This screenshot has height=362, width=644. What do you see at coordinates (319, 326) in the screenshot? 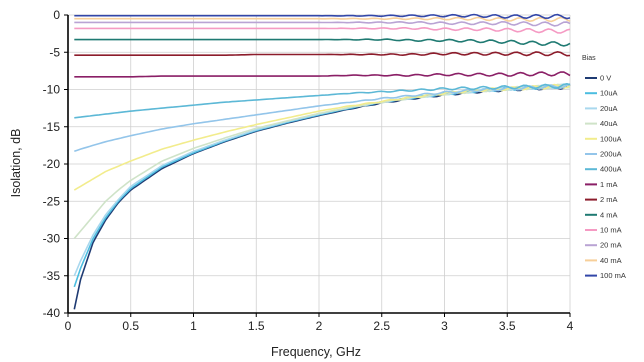
I see `x-tick-label: 2` at bounding box center [319, 326].